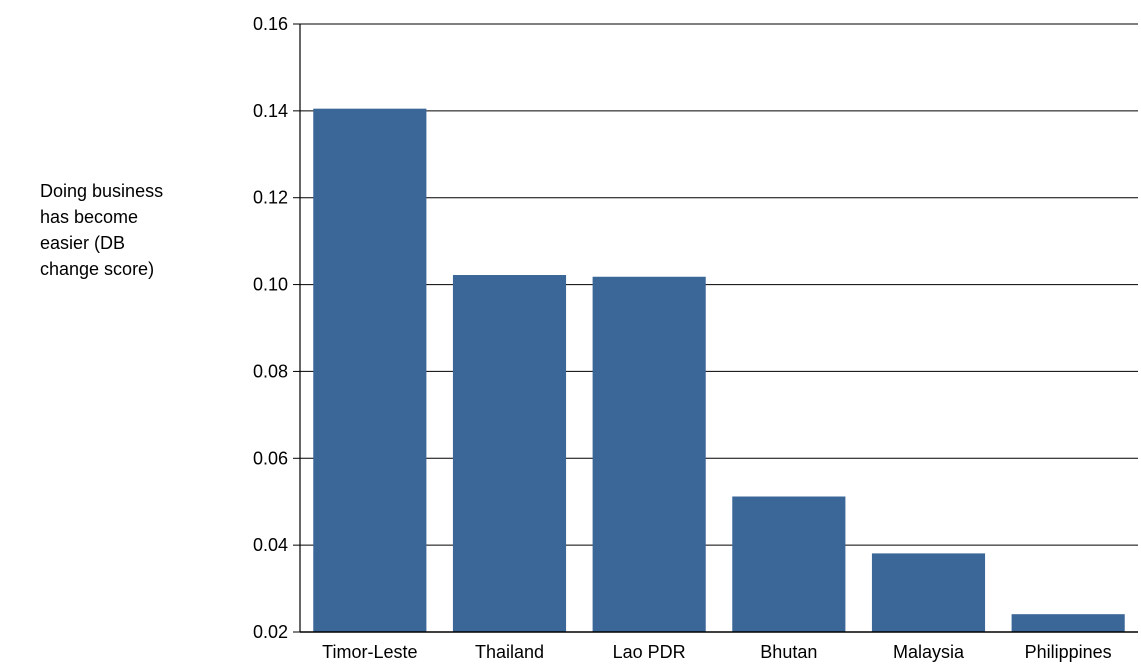 The image size is (1141, 668). I want to click on y-tick-label: 0.14, so click(270, 111).